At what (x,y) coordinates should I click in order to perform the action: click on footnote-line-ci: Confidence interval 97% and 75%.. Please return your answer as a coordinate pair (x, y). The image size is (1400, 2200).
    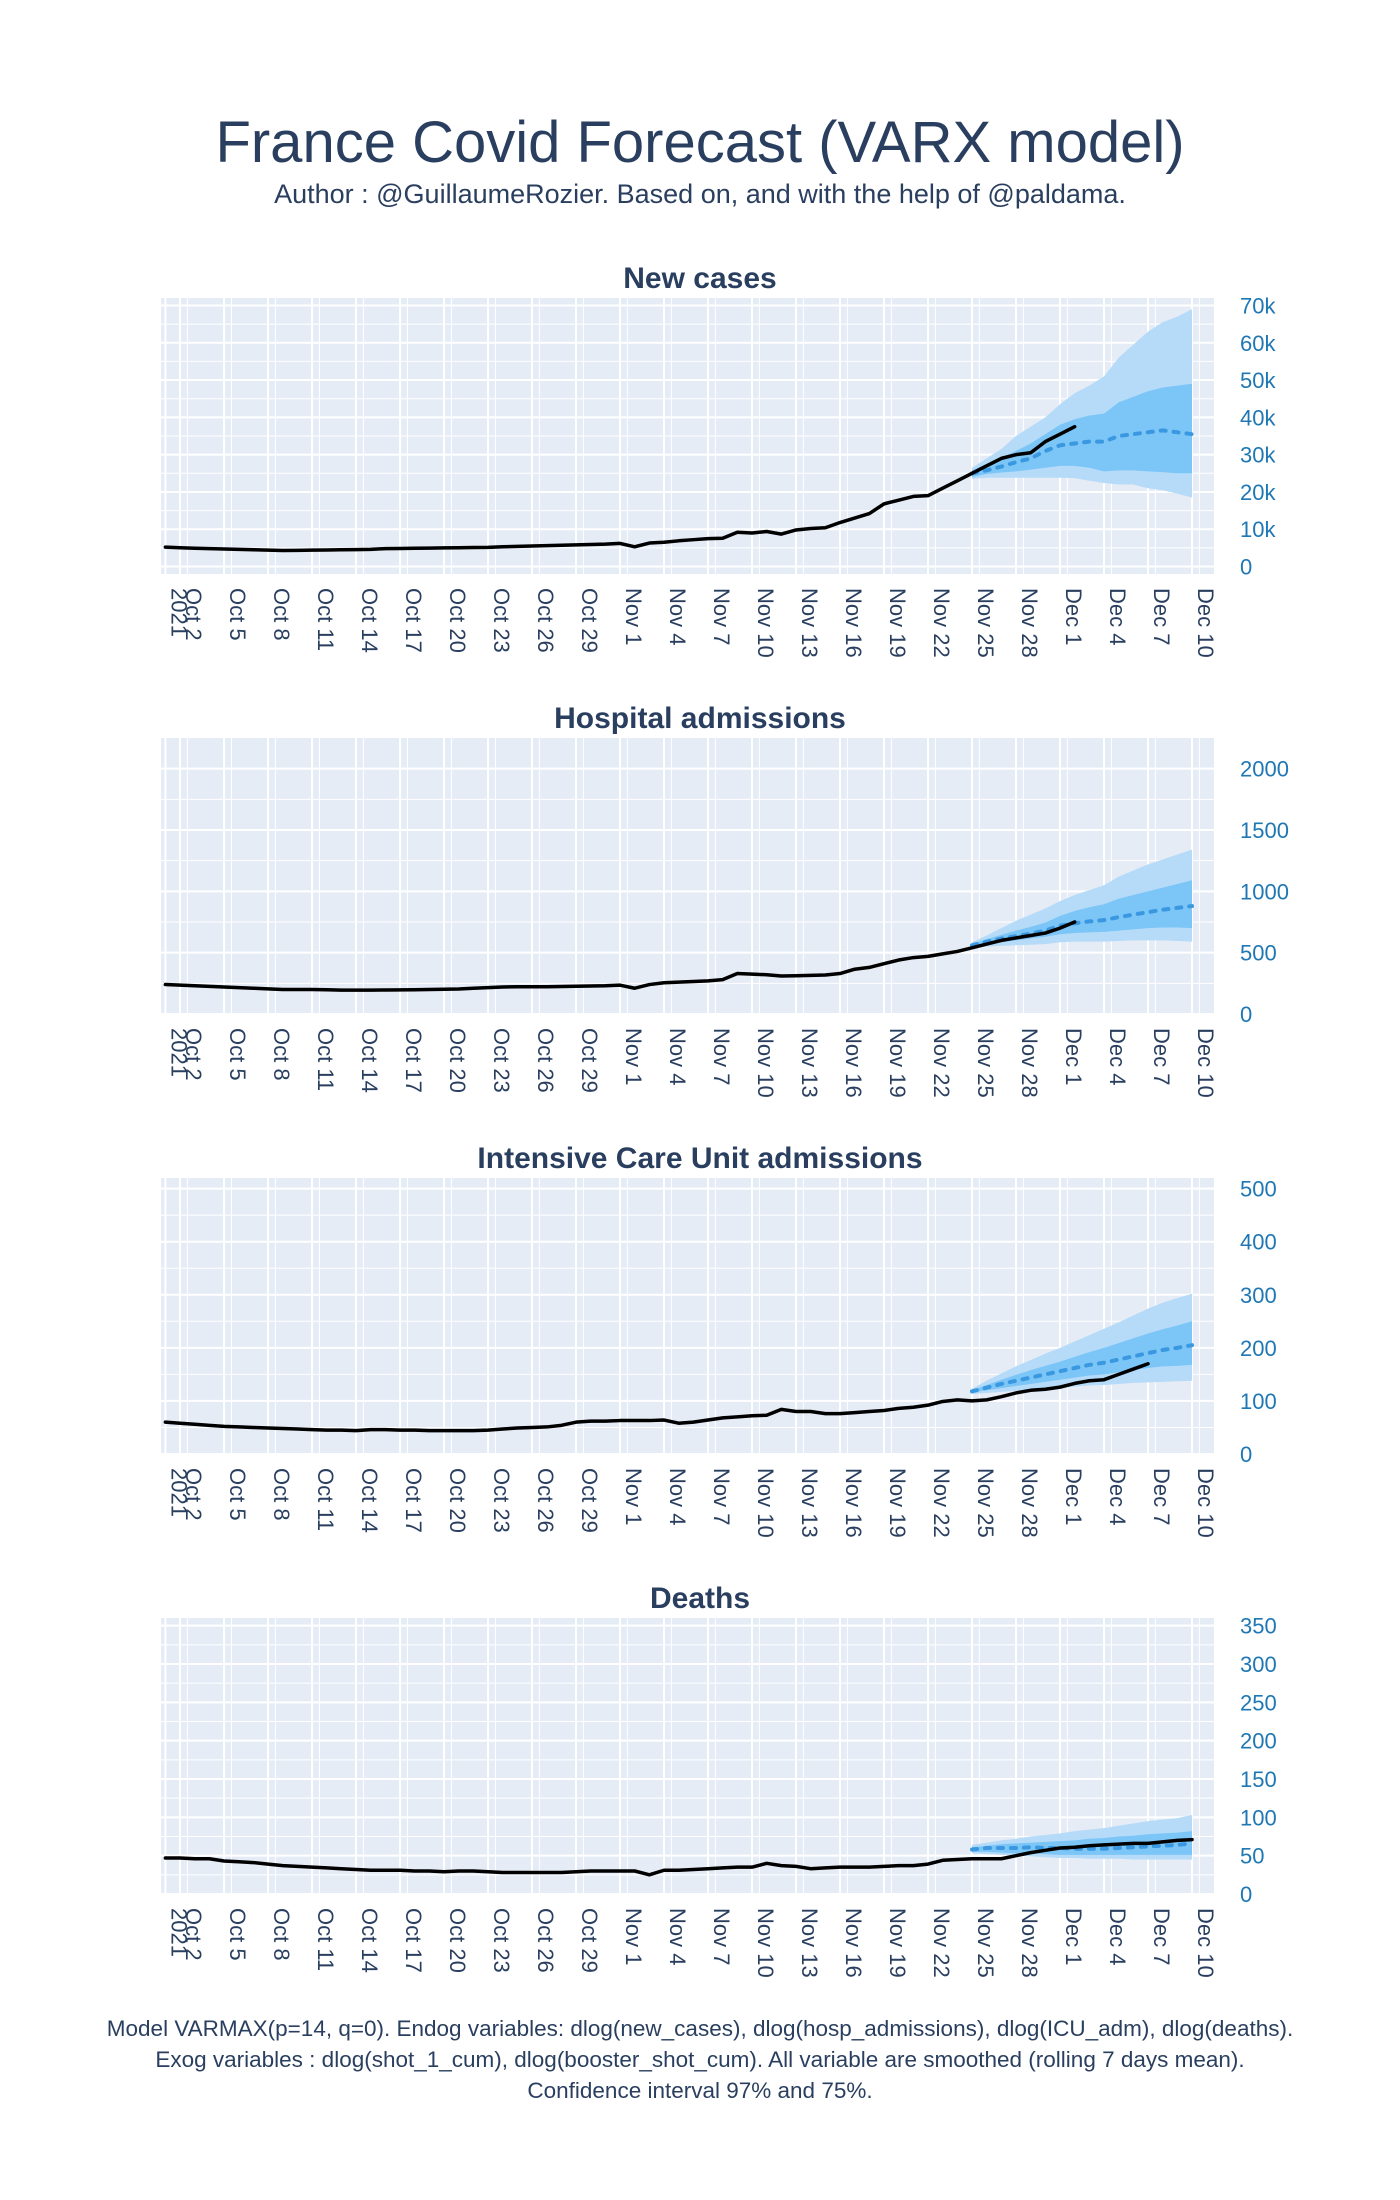
    Looking at the image, I should click on (700, 2090).